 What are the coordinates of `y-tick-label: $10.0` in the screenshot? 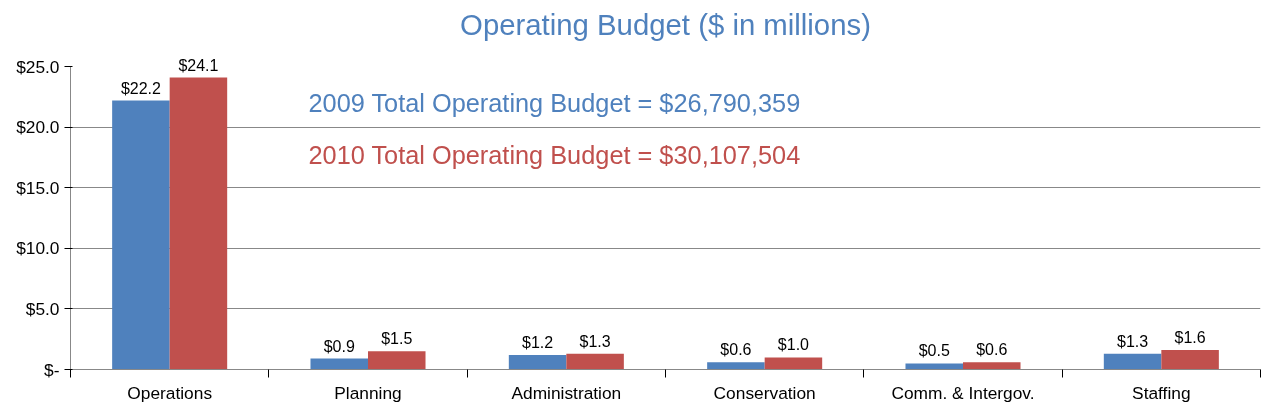 It's located at (38, 248).